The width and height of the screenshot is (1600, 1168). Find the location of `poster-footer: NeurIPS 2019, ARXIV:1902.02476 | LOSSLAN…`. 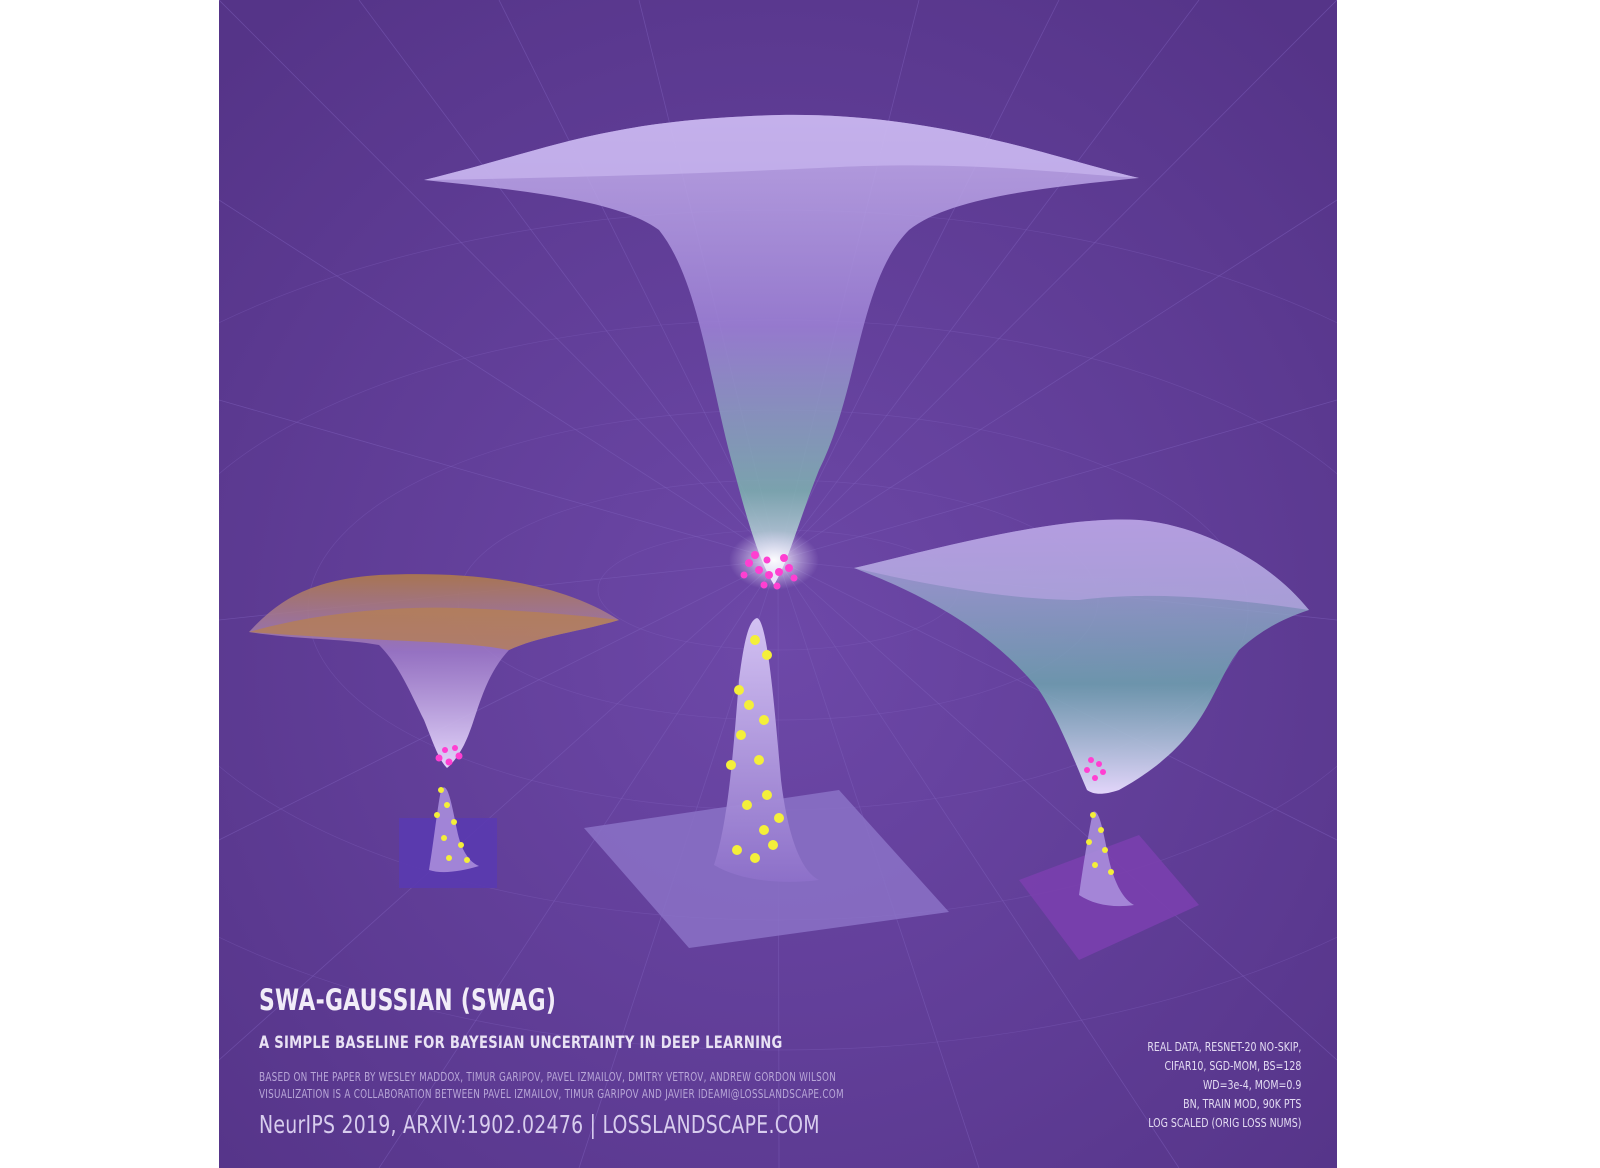

poster-footer: NeurIPS 2019, ARXIV:1902.02476 | LOSSLAN… is located at coordinates (539, 1124).